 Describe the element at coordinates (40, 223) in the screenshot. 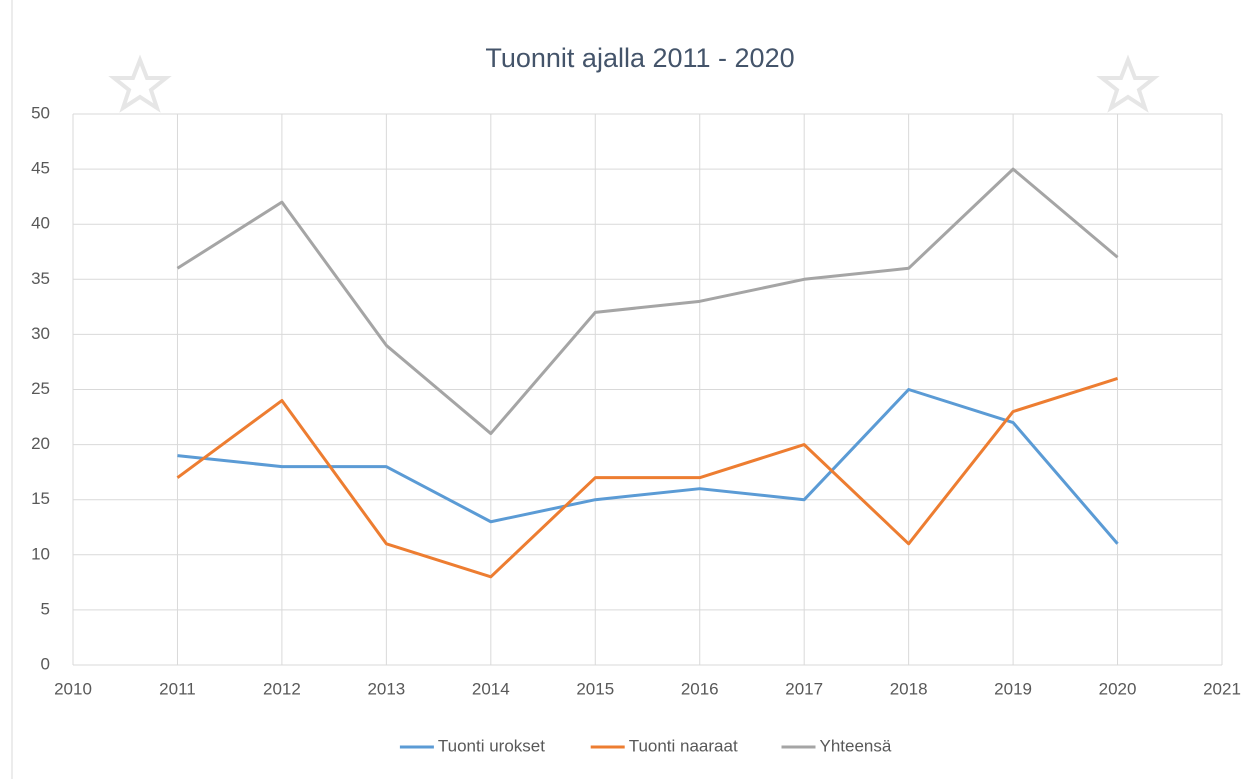

I see `y-tick-label: 40` at that location.